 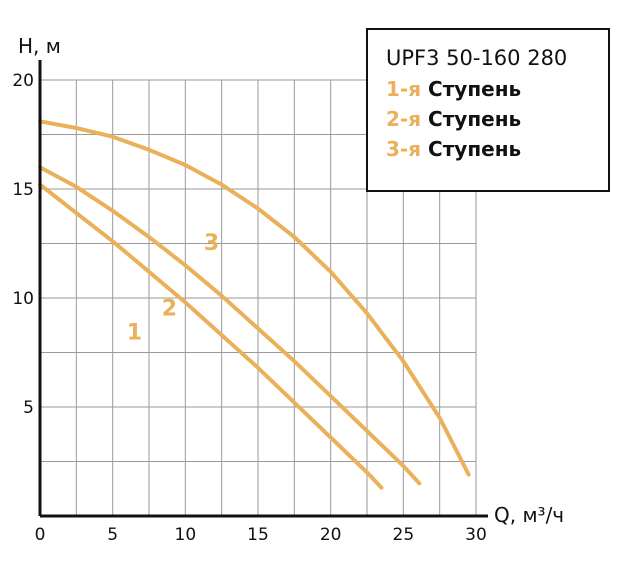 I want to click on y-tick-label: 20, so click(x=23, y=81).